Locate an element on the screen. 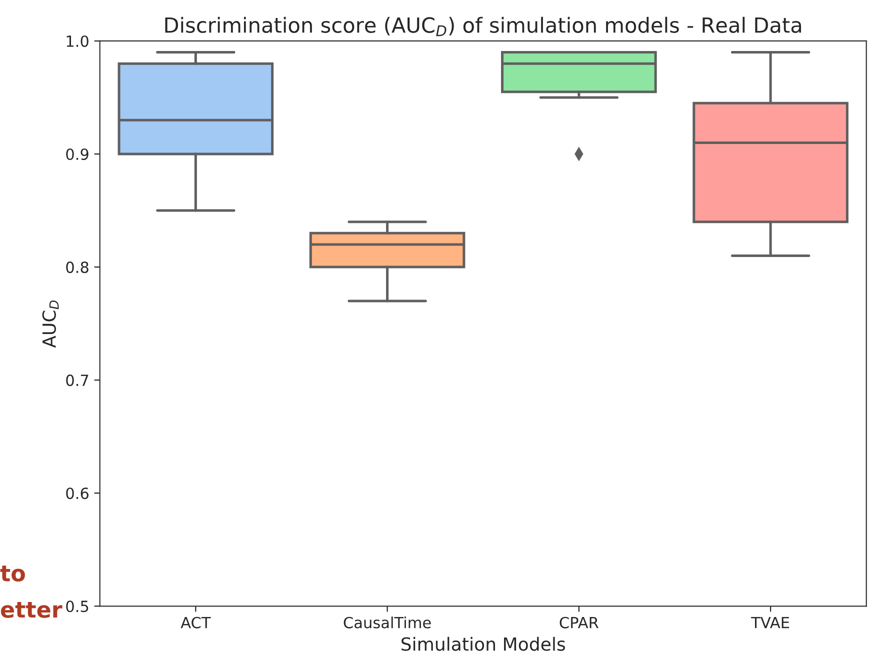 This screenshot has width=876, height=661. x-tick-label: ACT is located at coordinates (195, 622).